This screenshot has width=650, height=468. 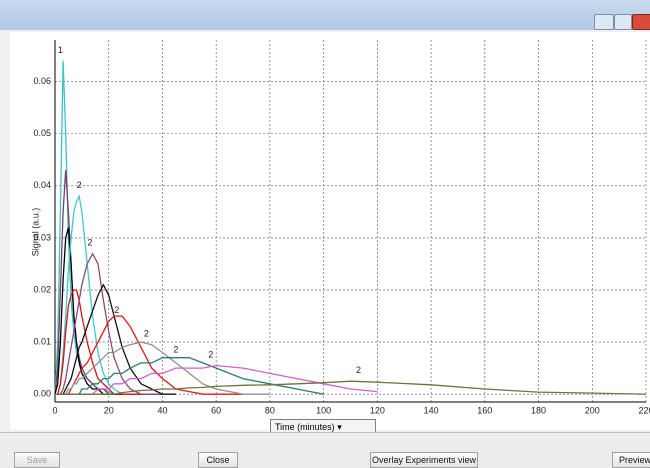 What do you see at coordinates (216, 410) in the screenshot?
I see `x-tick-label: 60` at bounding box center [216, 410].